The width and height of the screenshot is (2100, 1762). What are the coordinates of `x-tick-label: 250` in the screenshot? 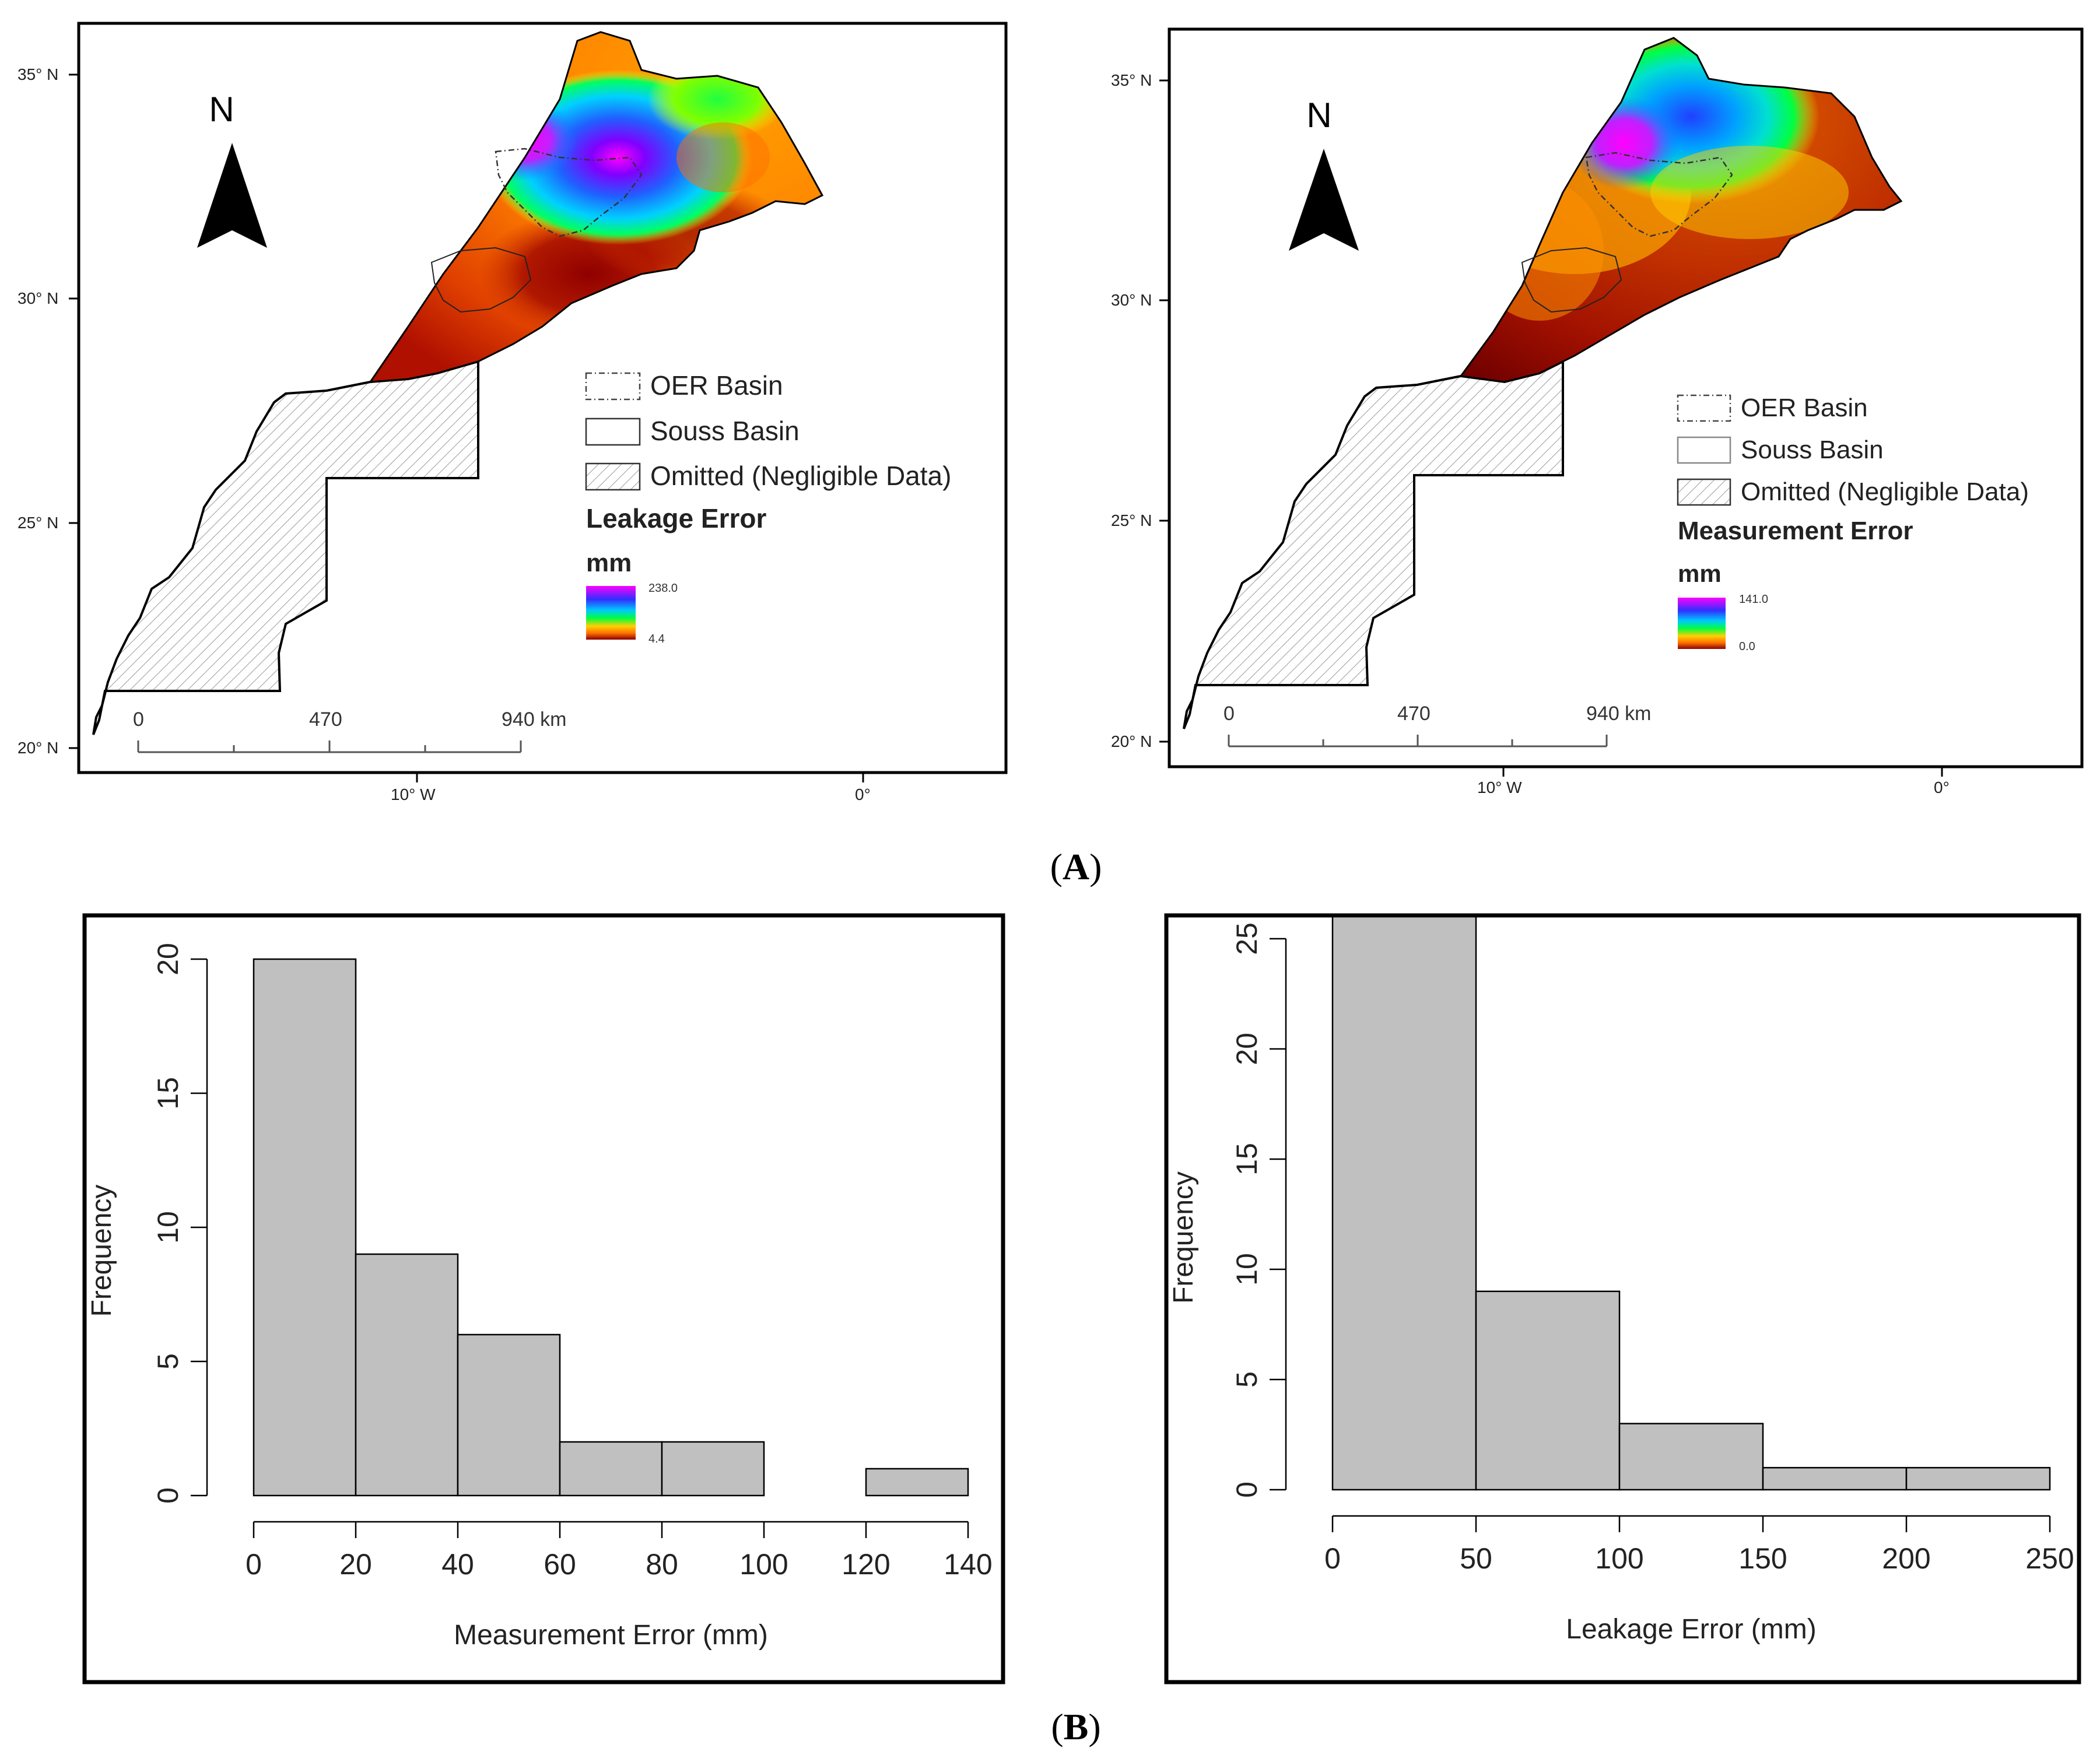 It's located at (2049, 1558).